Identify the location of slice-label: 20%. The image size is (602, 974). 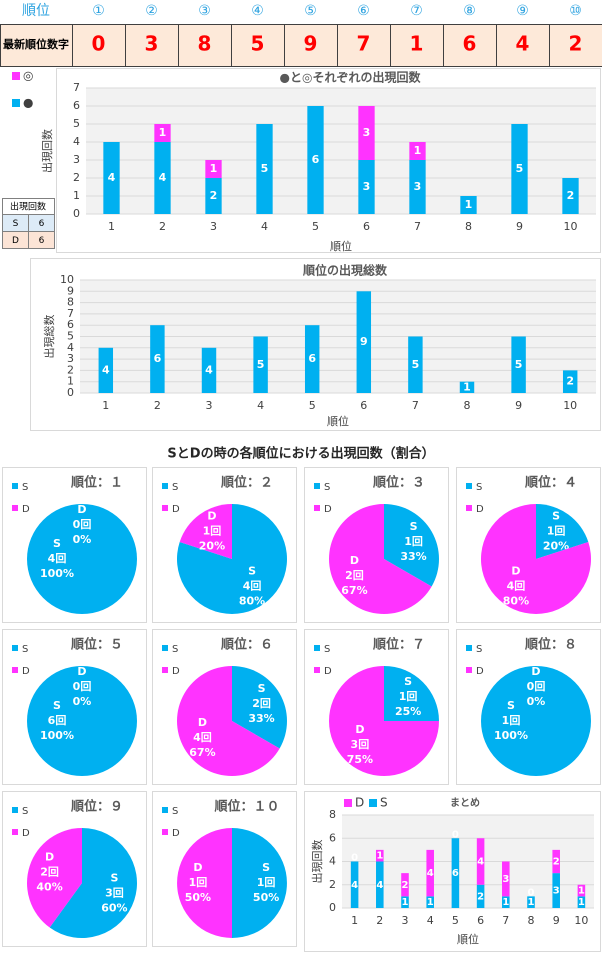
(556, 545).